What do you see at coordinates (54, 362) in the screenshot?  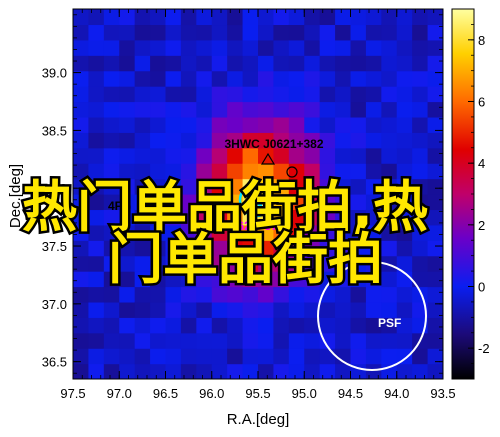 I see `y-tick-label: 36.5` at bounding box center [54, 362].